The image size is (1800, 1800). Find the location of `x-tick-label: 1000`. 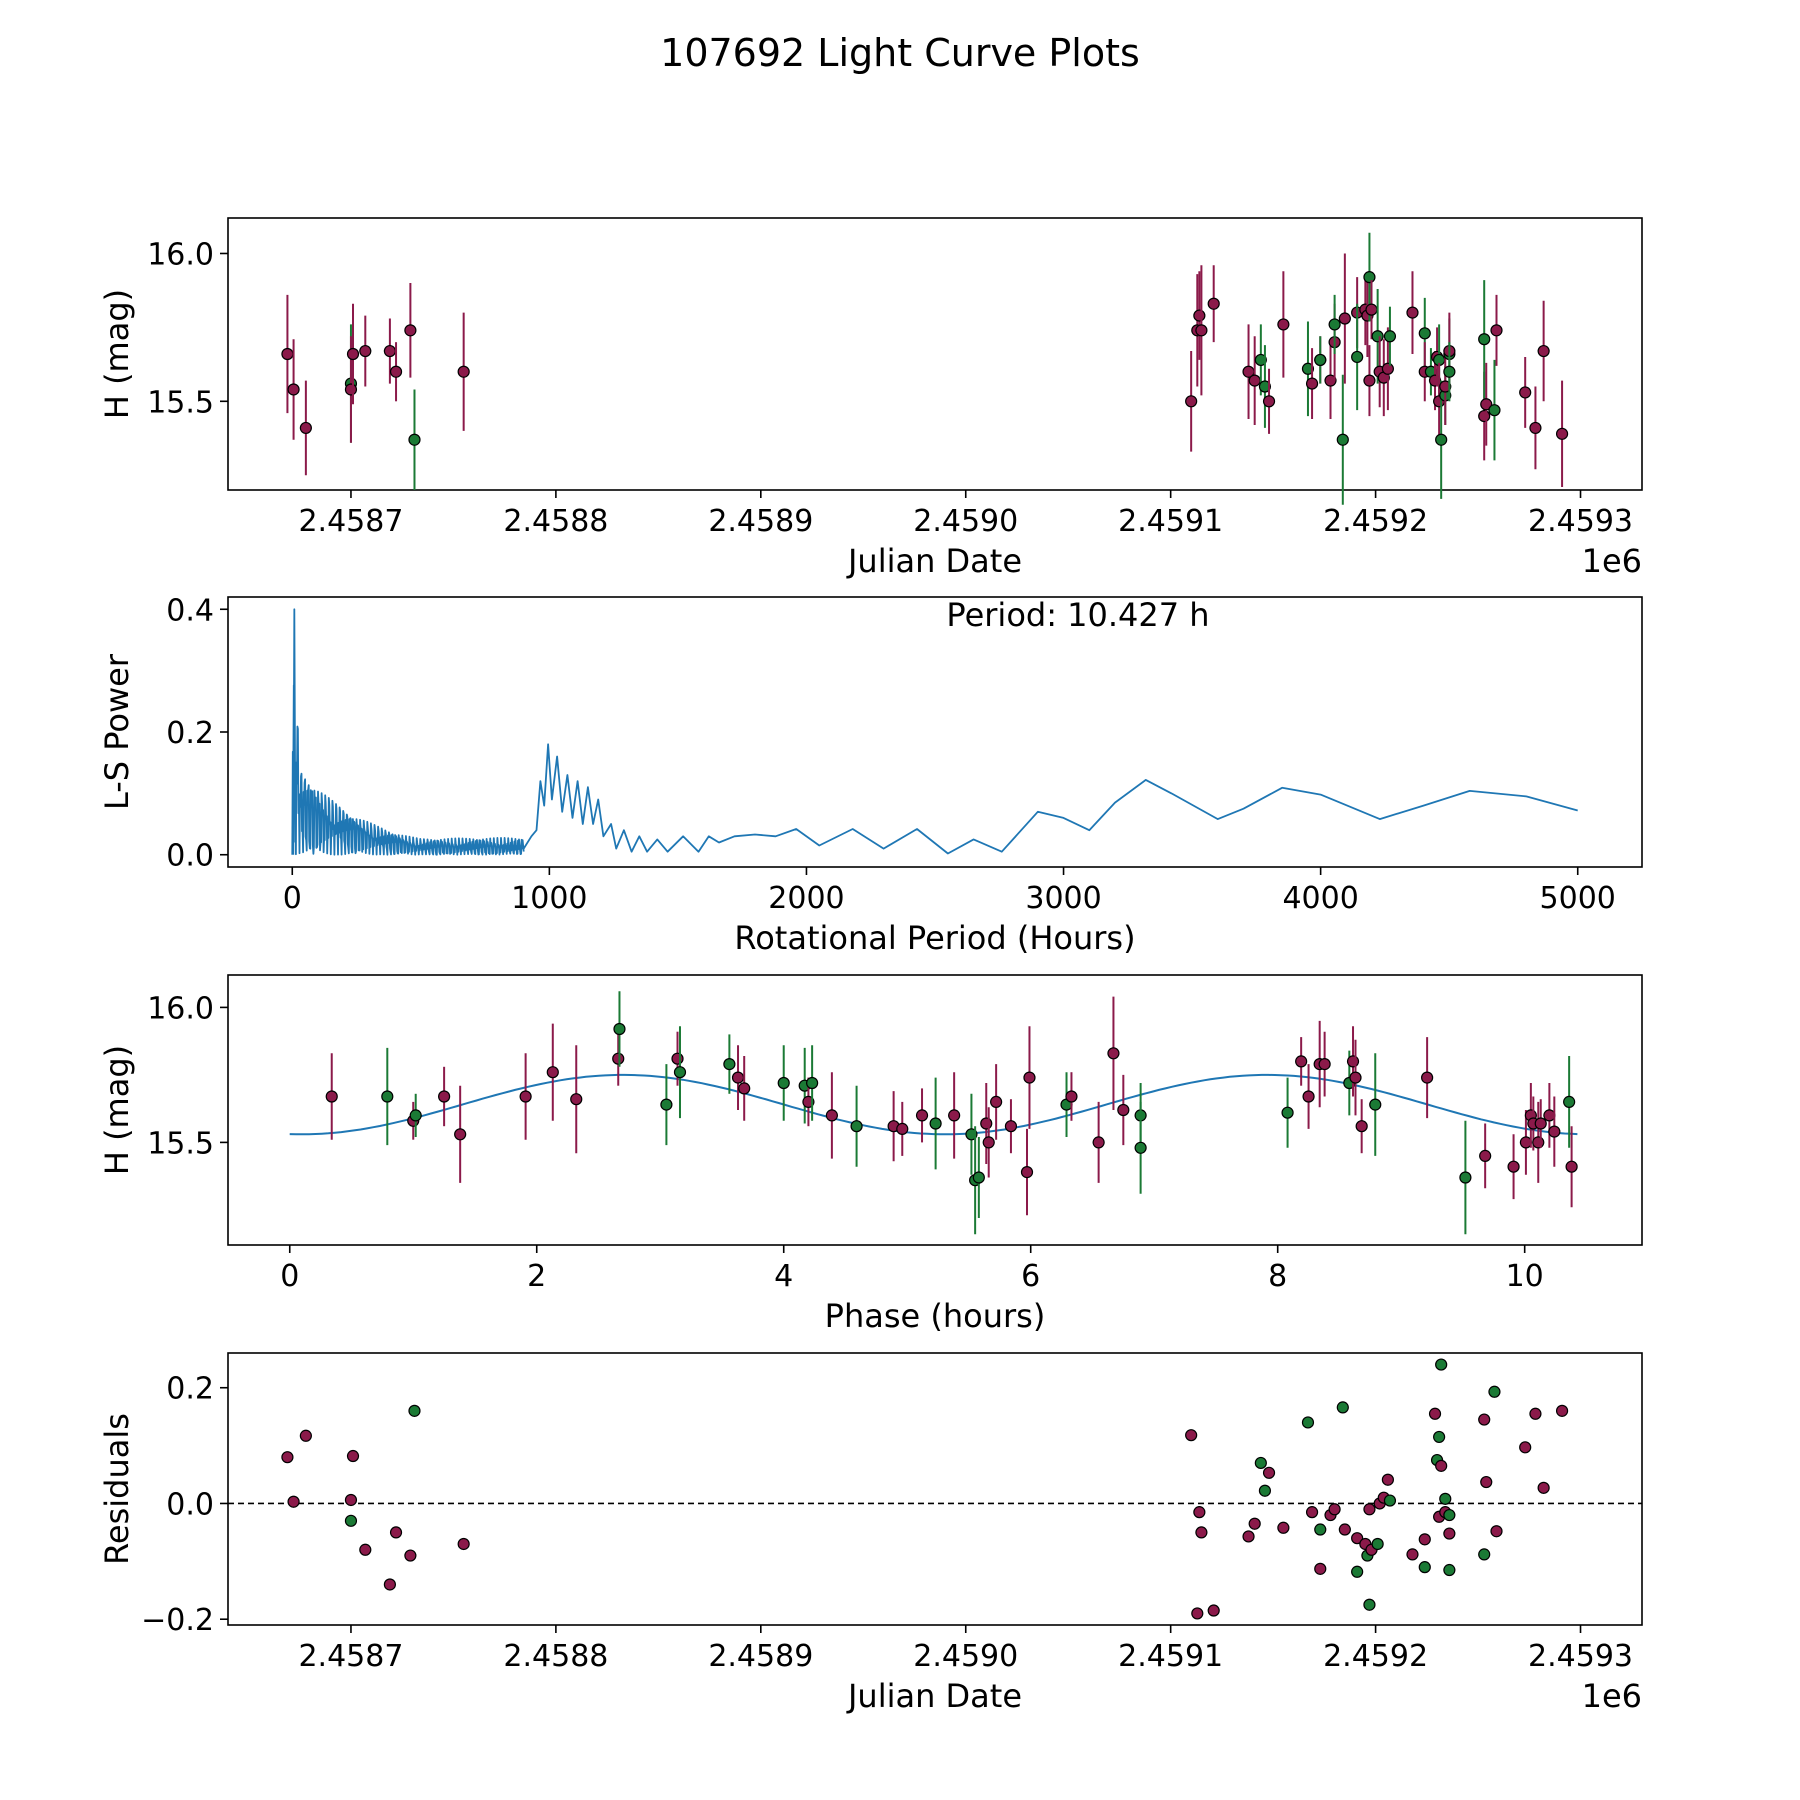

x-tick-label: 1000 is located at coordinates (549, 898).